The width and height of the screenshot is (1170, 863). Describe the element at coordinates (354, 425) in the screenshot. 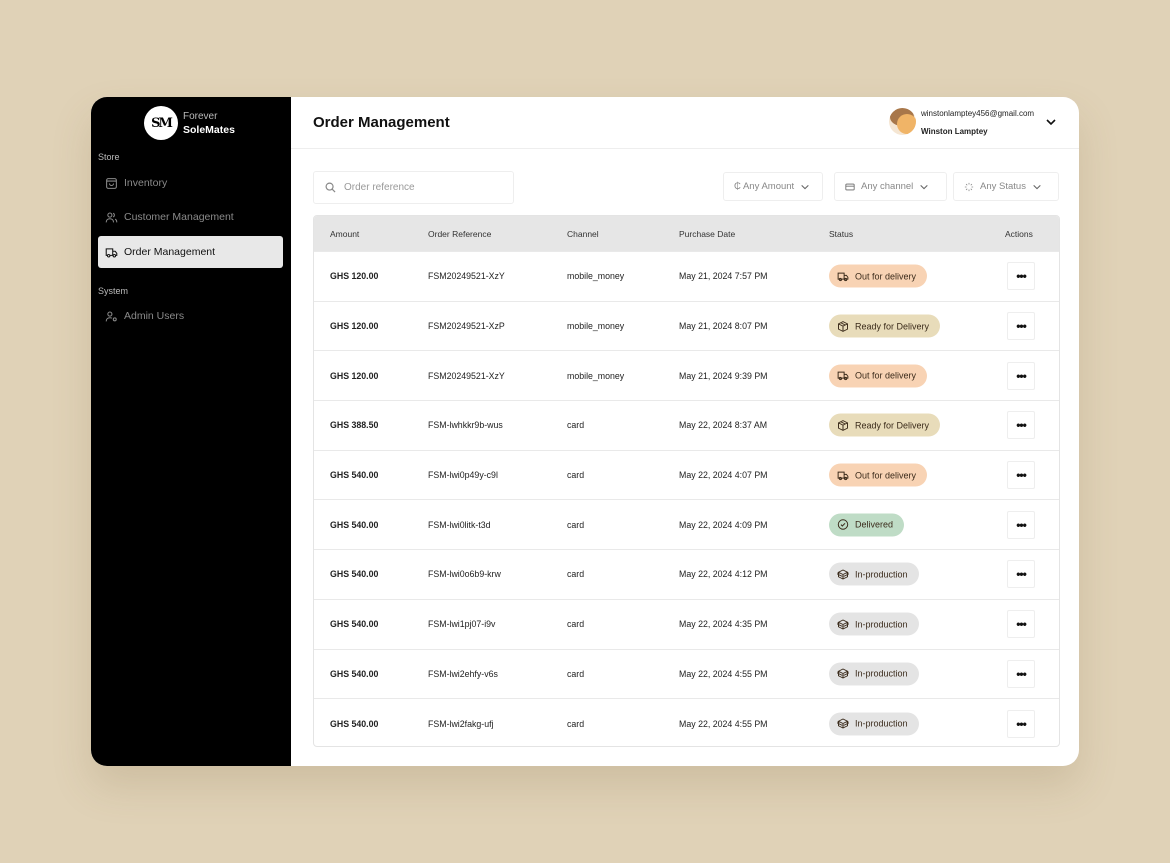

I see `amount-cell: GHS 388.50` at that location.